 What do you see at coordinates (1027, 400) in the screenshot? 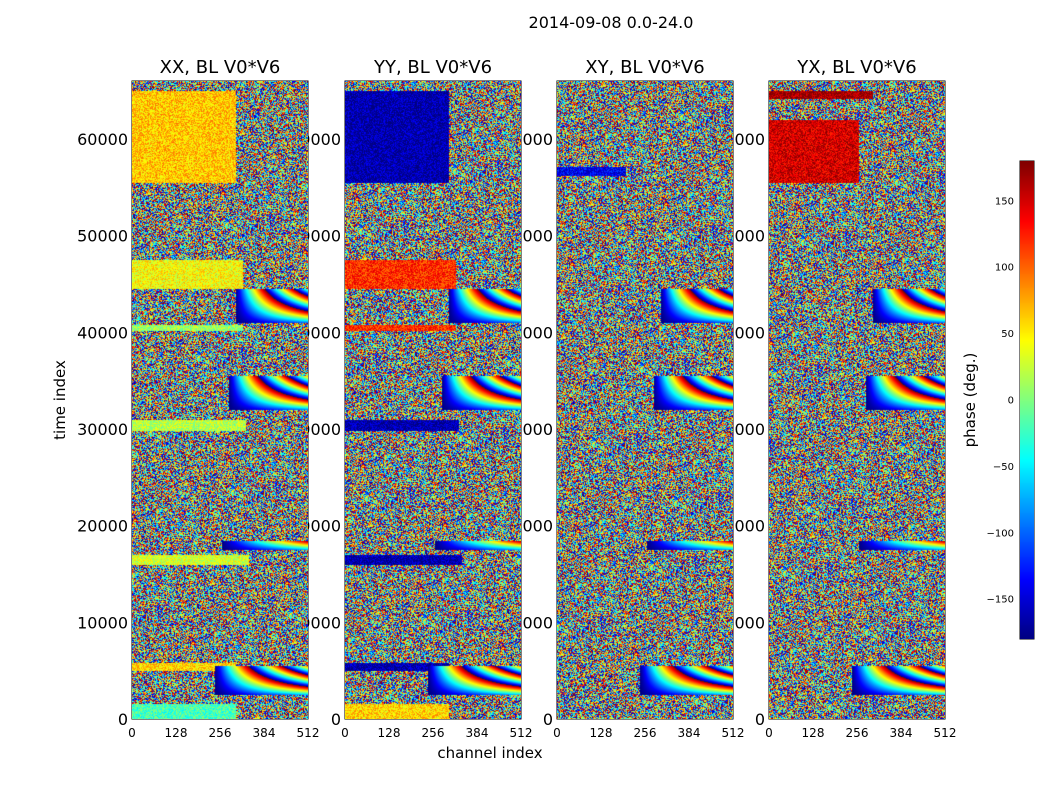
I see `colorbar-gradient` at bounding box center [1027, 400].